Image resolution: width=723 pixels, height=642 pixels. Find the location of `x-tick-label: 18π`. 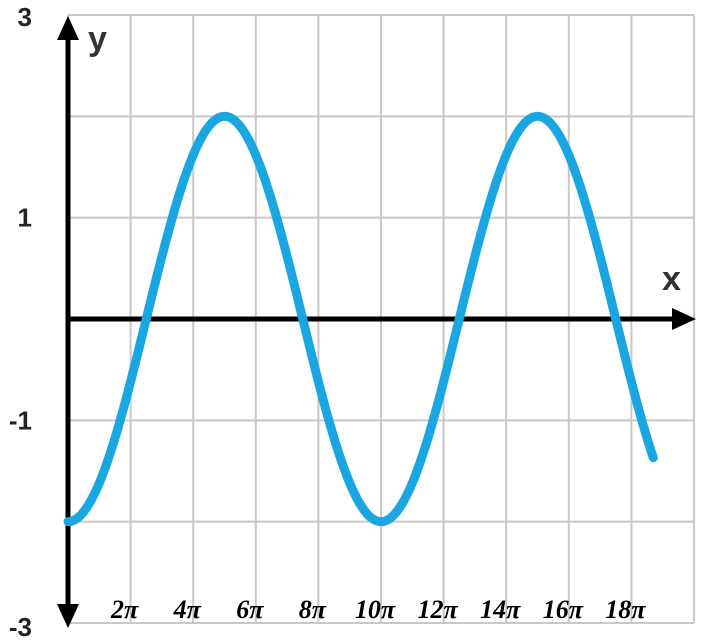

x-tick-label: 18π is located at coordinates (625, 609).